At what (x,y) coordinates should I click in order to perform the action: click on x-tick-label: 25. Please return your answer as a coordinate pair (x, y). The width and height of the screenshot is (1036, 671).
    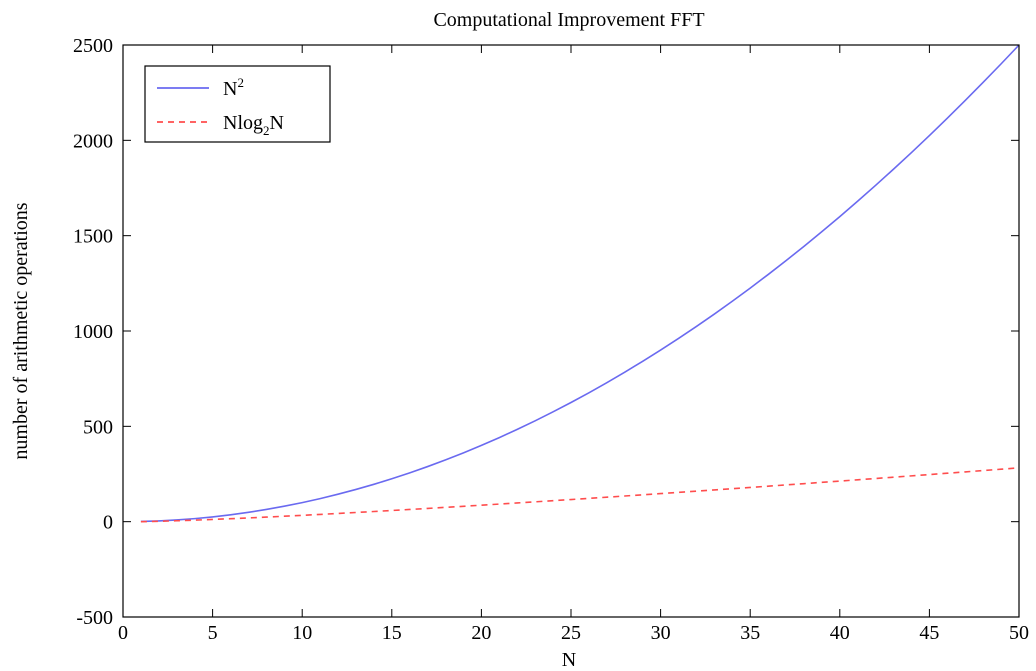
    Looking at the image, I should click on (571, 633).